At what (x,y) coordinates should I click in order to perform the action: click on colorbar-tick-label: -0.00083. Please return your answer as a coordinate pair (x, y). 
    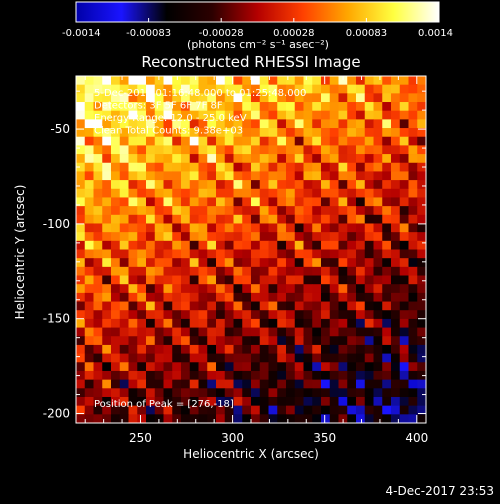
    Looking at the image, I should click on (148, 33).